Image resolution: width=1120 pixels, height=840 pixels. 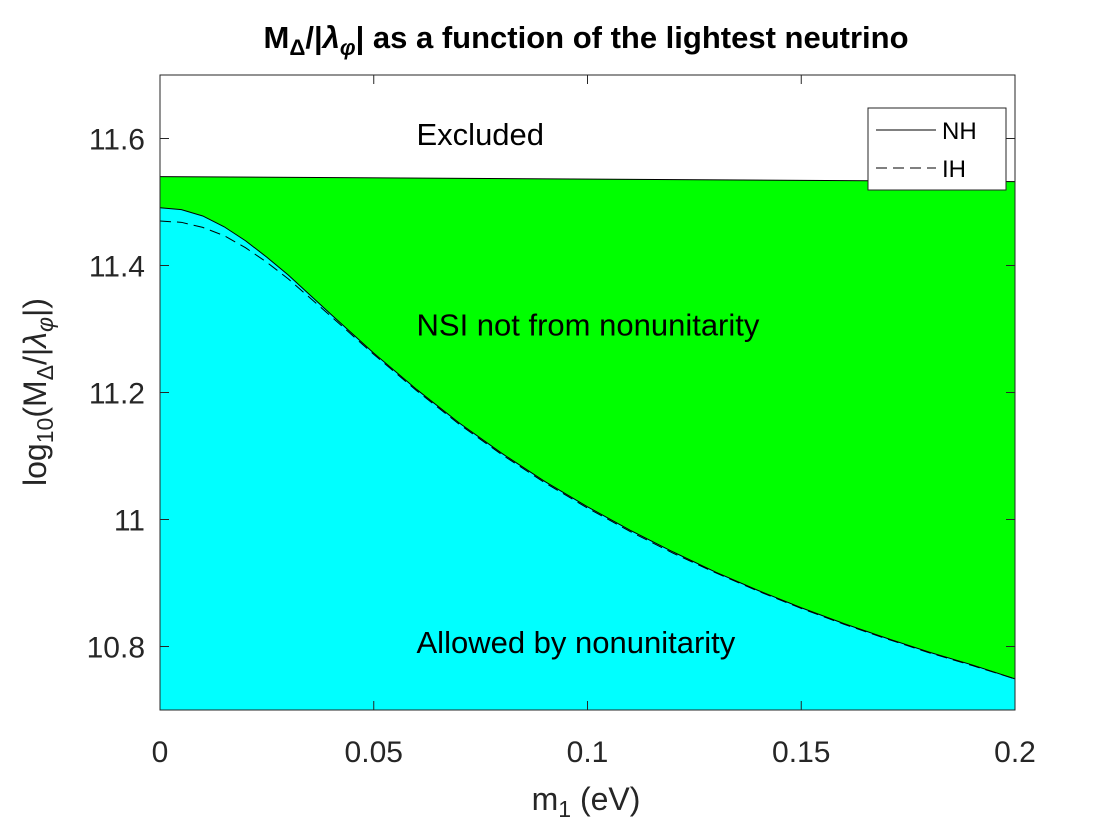 I want to click on y-tick-label: 11.6, so click(x=117, y=140).